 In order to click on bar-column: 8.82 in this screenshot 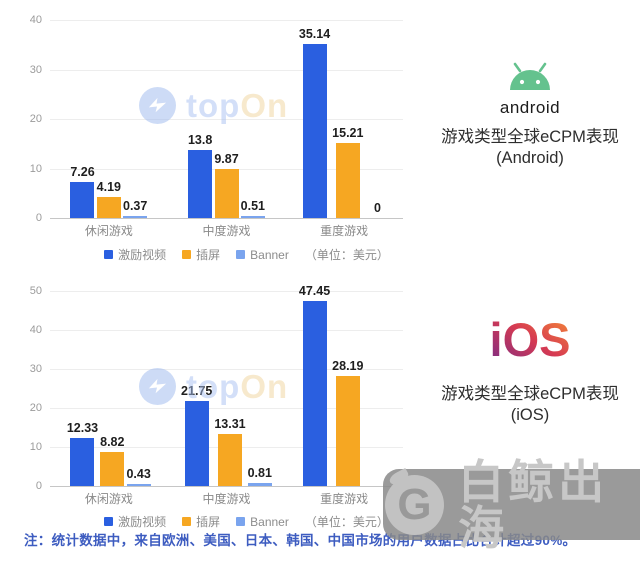, I will do `click(112, 460)`.